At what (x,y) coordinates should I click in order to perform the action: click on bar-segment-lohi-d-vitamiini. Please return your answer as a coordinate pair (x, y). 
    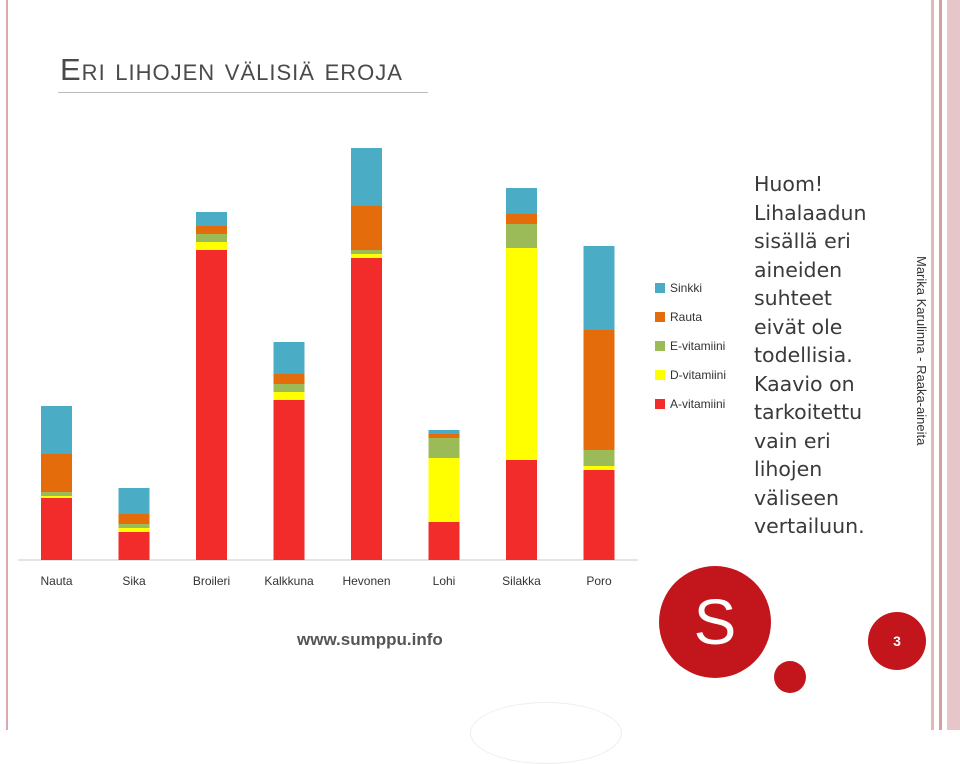
    Looking at the image, I should click on (444, 490).